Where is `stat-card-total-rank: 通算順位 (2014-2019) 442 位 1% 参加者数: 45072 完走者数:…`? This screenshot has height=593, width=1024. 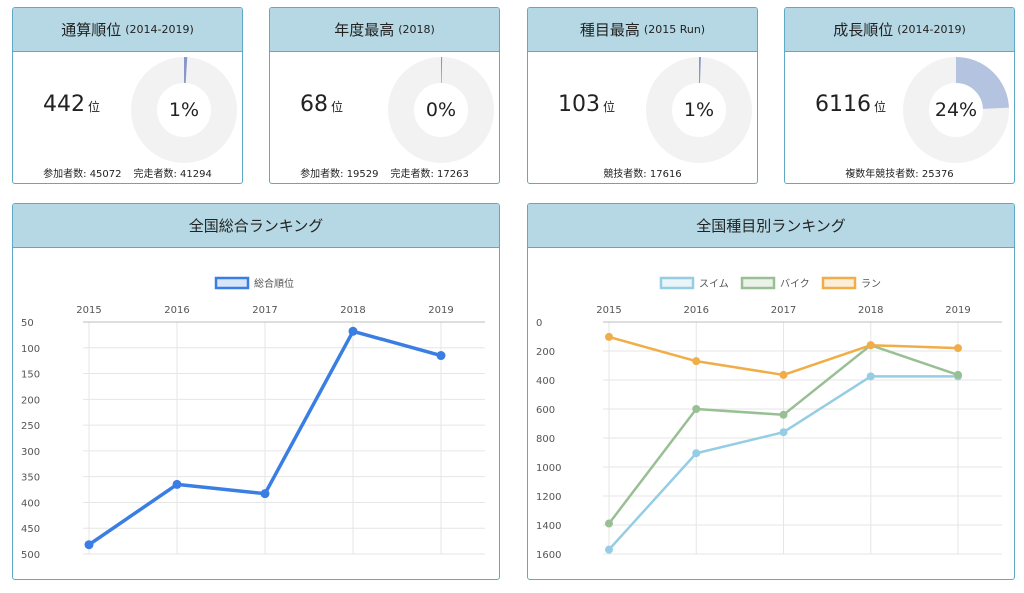 stat-card-total-rank: 通算順位 (2014-2019) 442 位 1% 参加者数: 45072 完走者数:… is located at coordinates (127, 95).